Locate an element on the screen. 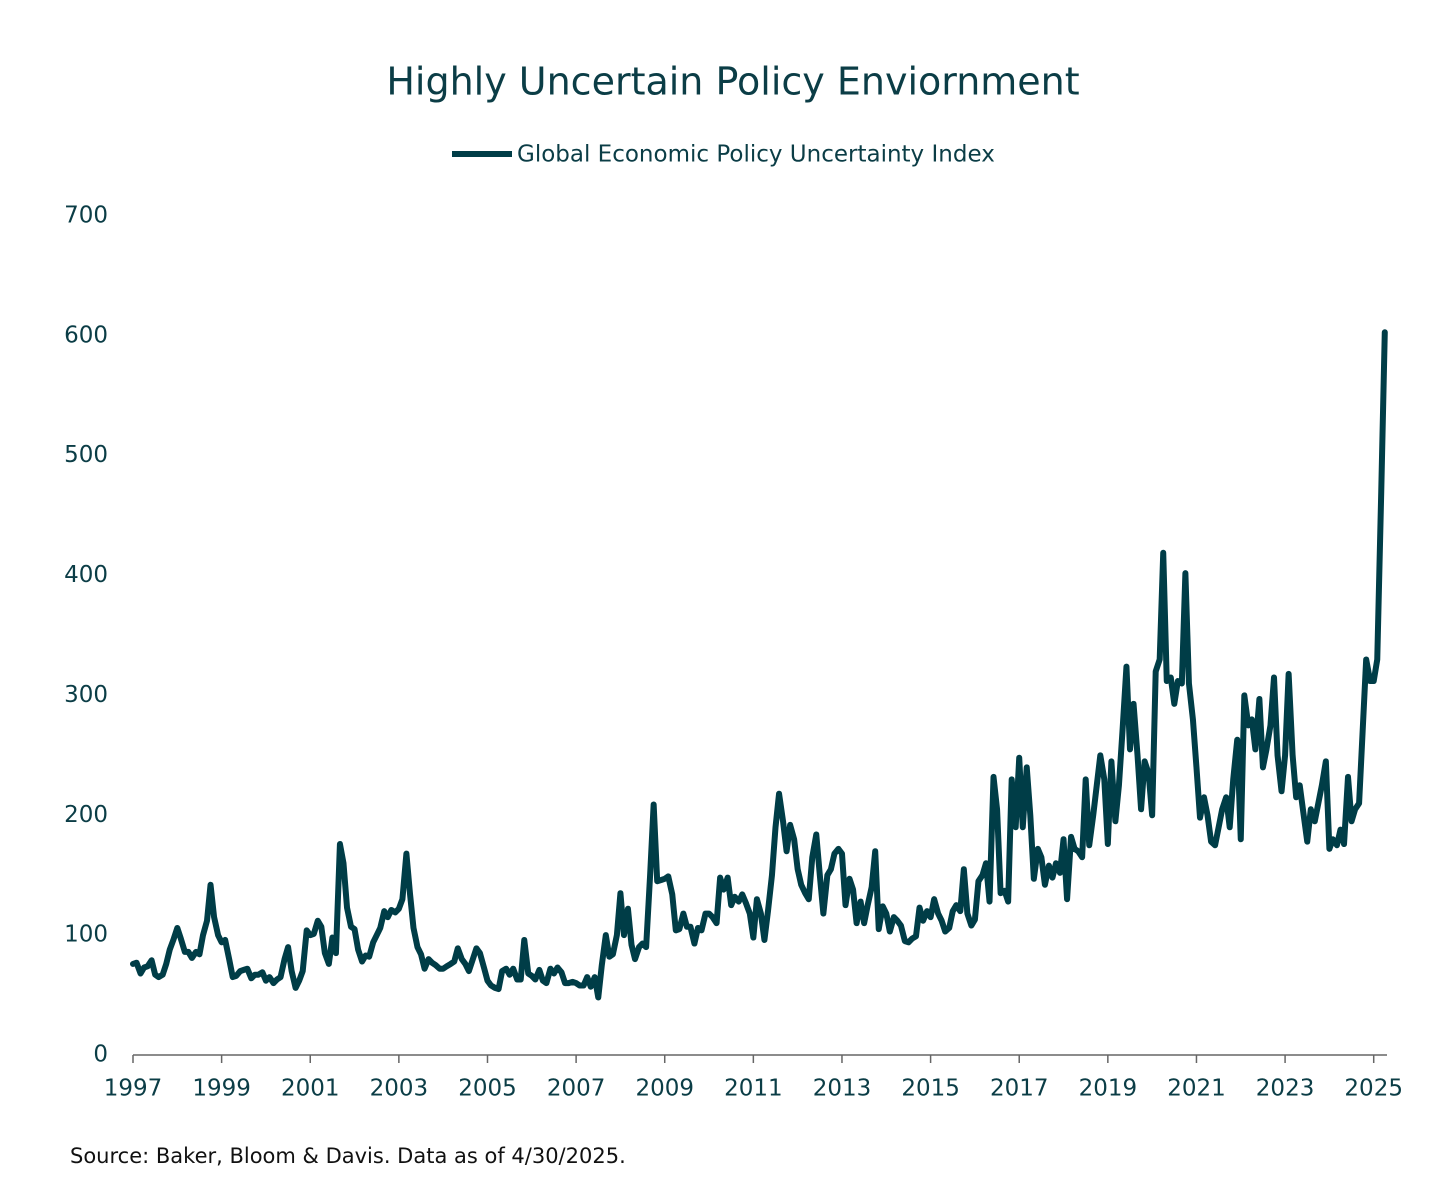 This screenshot has width=1440, height=1183. x-tick-label: 1997 is located at coordinates (133, 1089).